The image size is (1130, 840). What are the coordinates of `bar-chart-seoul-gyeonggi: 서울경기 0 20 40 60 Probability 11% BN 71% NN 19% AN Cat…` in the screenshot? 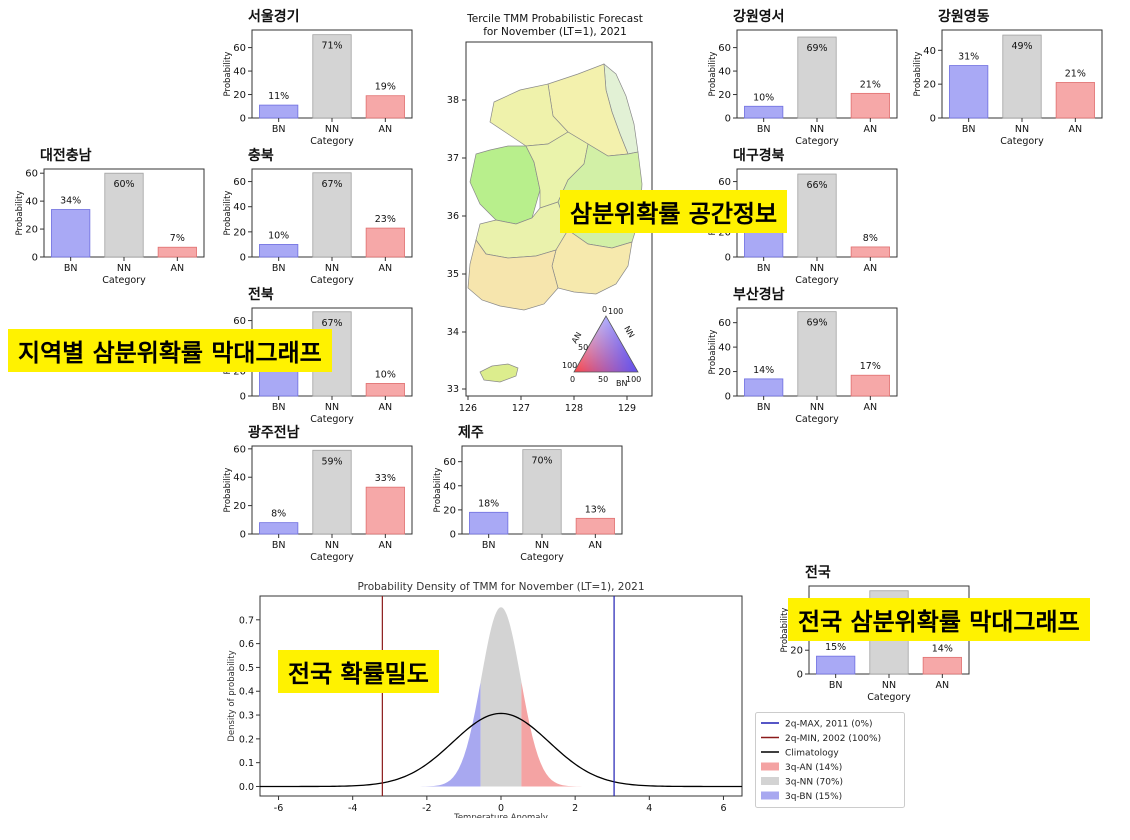 It's located at (318, 78).